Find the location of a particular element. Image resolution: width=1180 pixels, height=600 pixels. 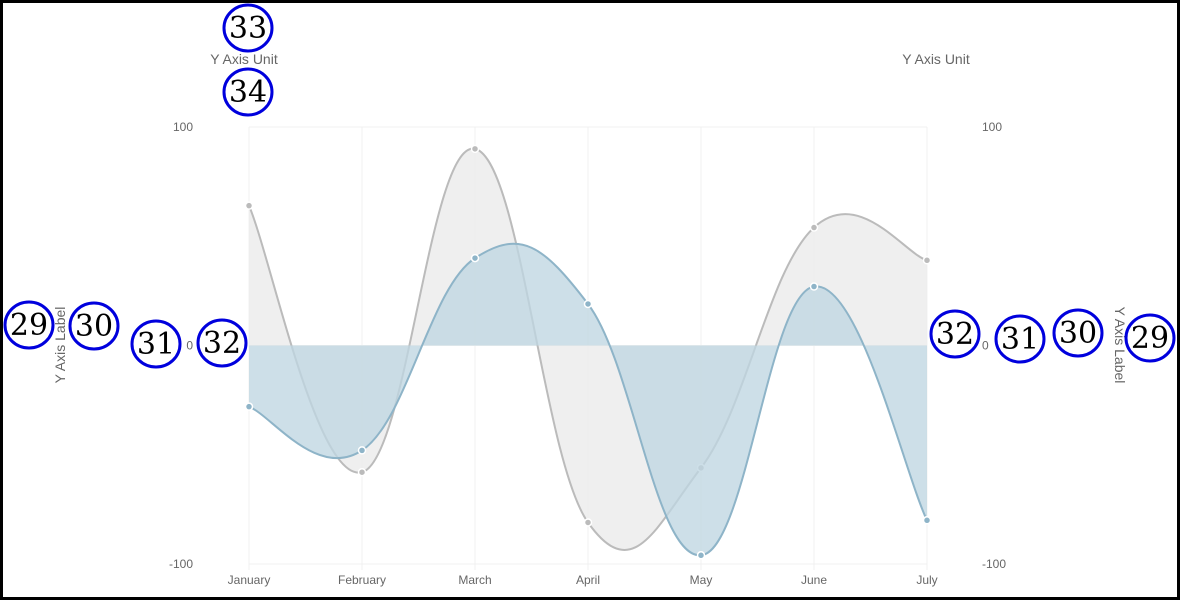

marker-left-unit-bottom: 34 is located at coordinates (248, 92).